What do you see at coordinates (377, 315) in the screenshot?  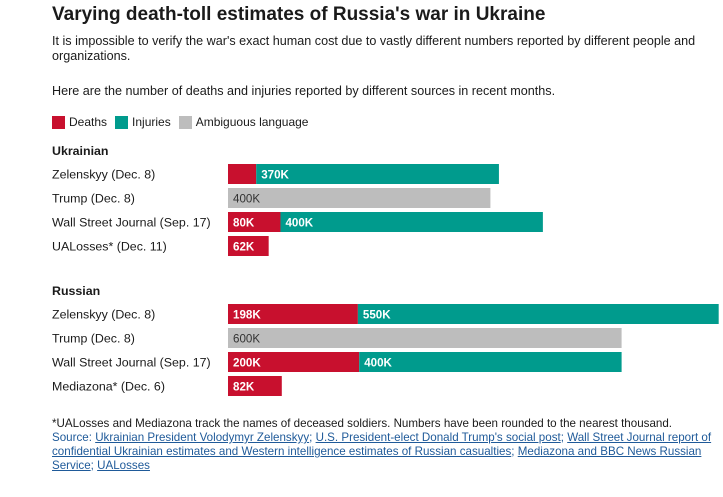 I see `data-label: 550K` at bounding box center [377, 315].